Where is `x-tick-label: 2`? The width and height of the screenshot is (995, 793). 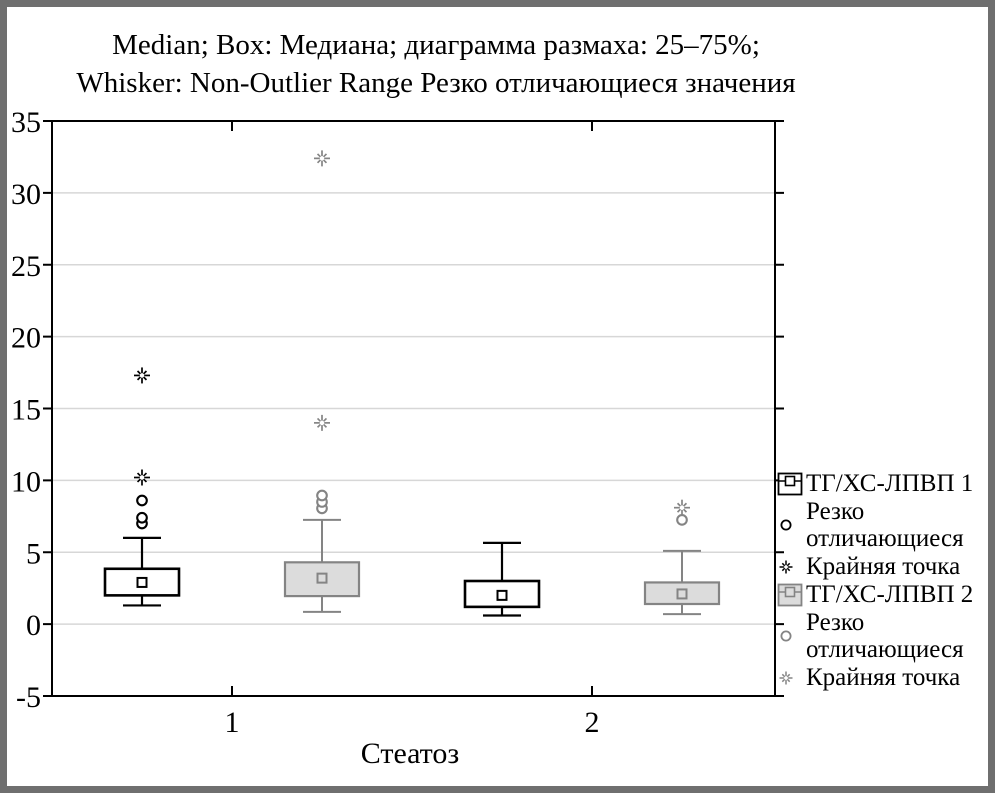
x-tick-label: 2 is located at coordinates (592, 722).